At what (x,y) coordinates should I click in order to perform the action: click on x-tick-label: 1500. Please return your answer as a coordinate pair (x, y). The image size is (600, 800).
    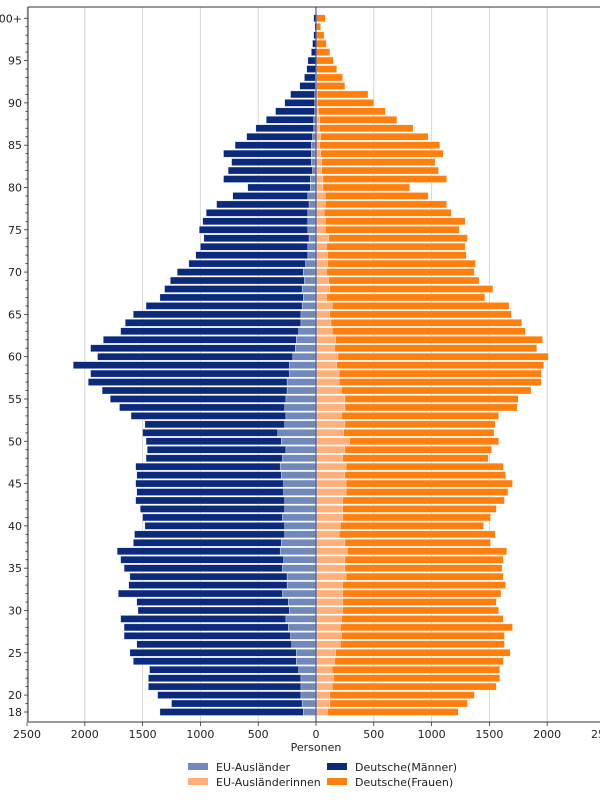
    Looking at the image, I should click on (489, 734).